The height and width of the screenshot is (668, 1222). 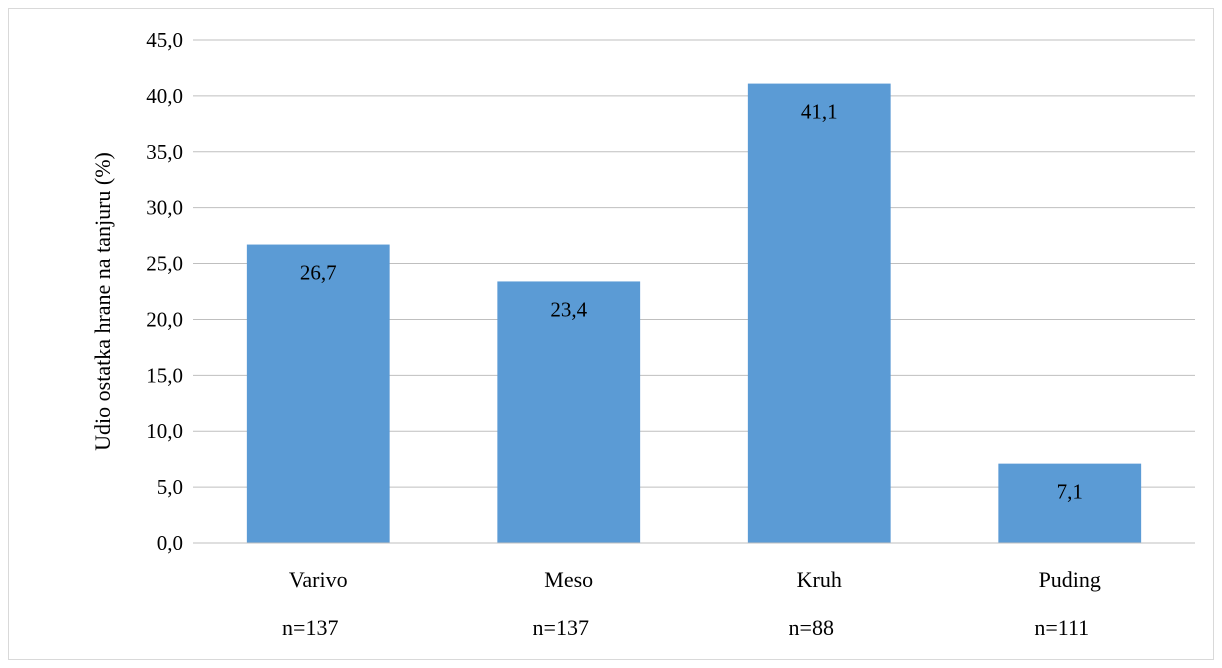 What do you see at coordinates (164, 152) in the screenshot?
I see `y-tick-label: 35,0` at bounding box center [164, 152].